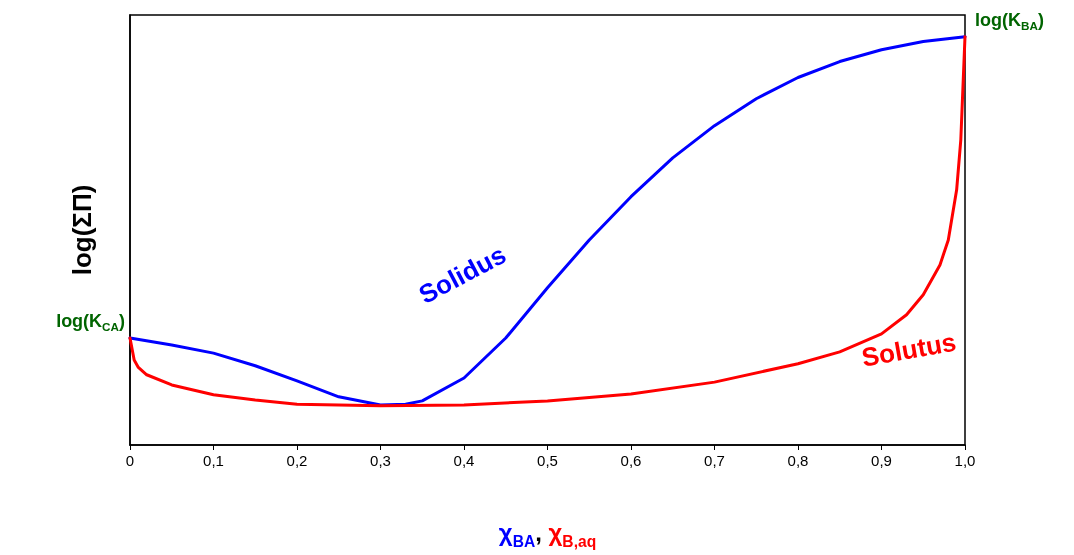 This screenshot has width=1074, height=555. I want to click on text: Solutus, so click(909, 349).